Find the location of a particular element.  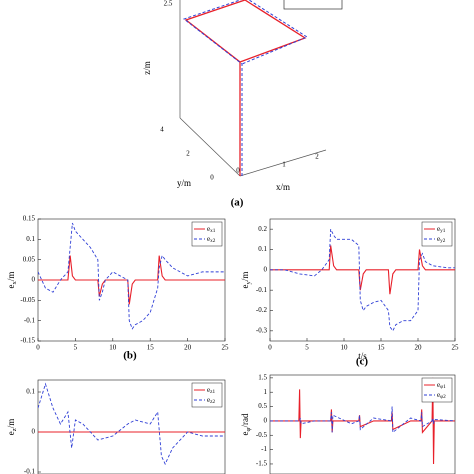

y-tick-label: 1 is located at coordinates (266, 392).